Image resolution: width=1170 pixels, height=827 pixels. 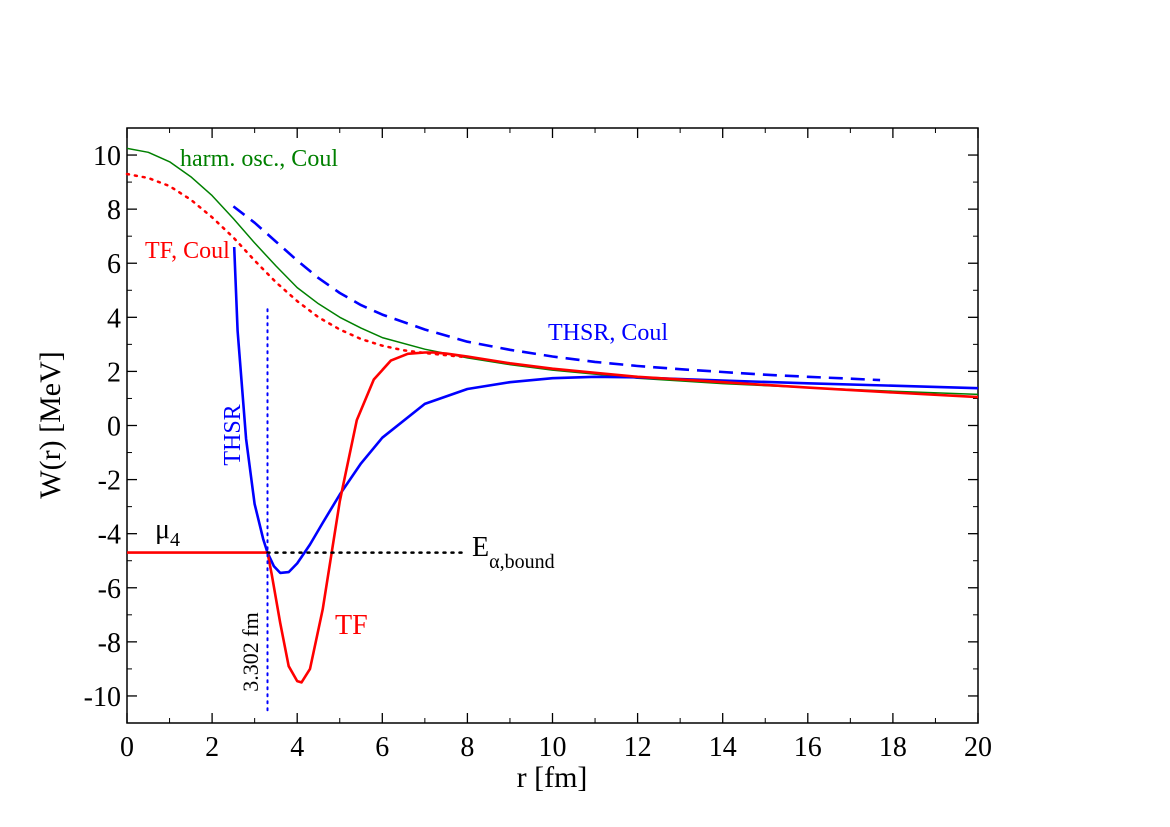 I want to click on annotation-tf: TF, so click(x=351, y=625).